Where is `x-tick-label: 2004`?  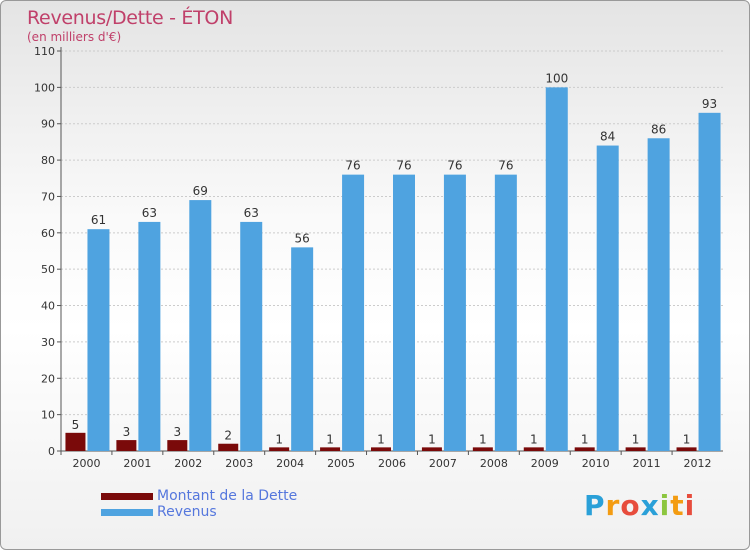
x-tick-label: 2004 is located at coordinates (290, 463).